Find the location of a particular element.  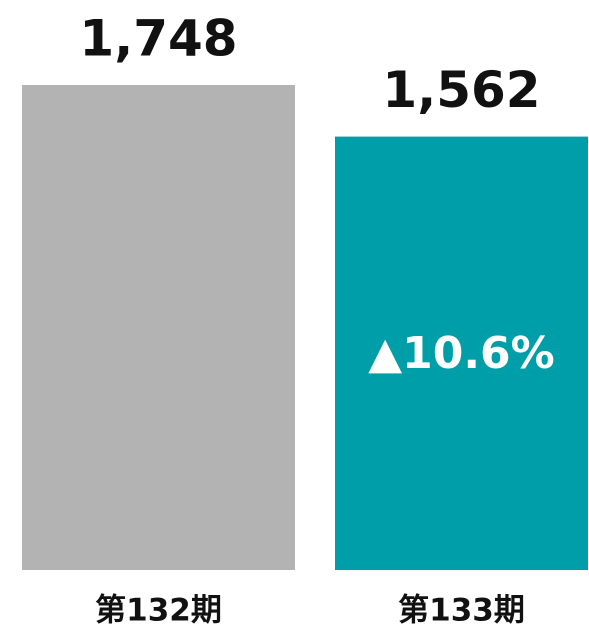

value-label: 1,748 is located at coordinates (158, 39).